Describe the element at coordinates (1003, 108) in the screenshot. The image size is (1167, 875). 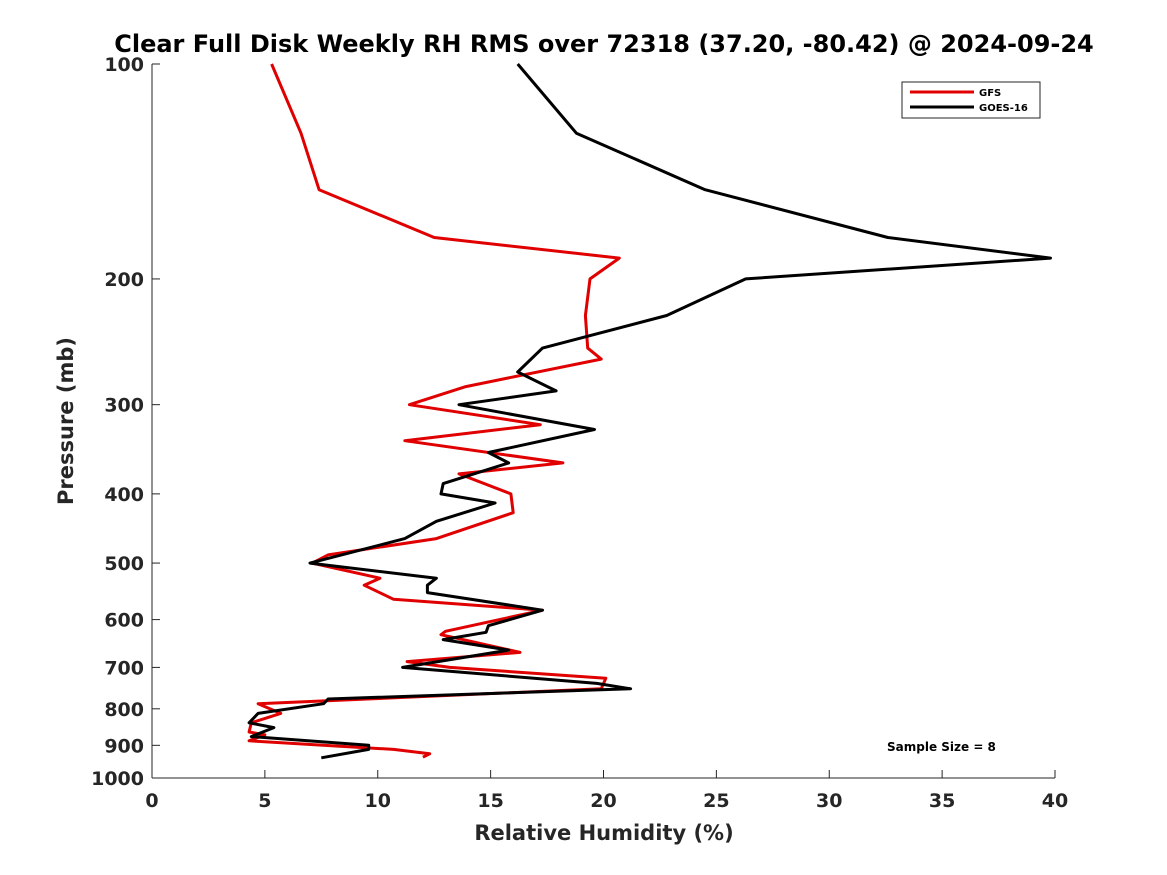
I see `legend-label-goes16: GOES-16` at that location.